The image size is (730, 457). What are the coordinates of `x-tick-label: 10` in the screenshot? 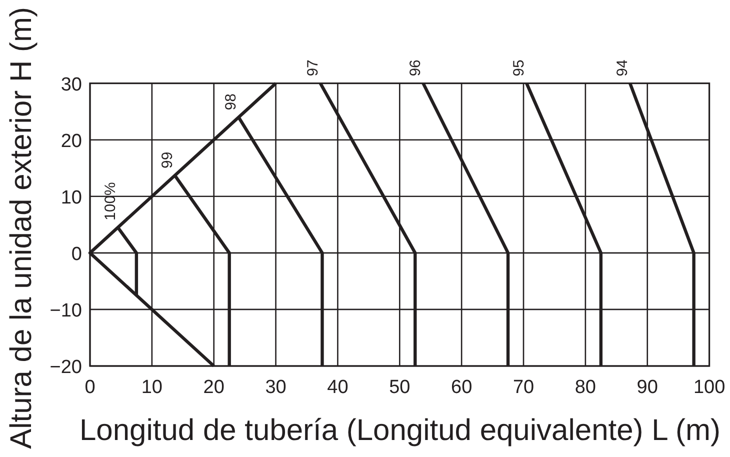 It's located at (151, 387).